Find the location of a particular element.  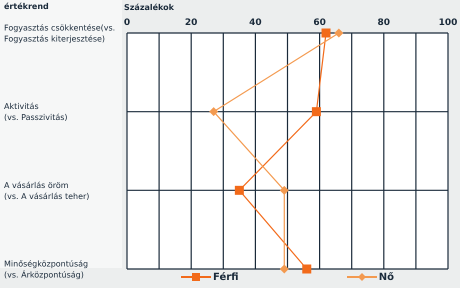

legend-label: Nő is located at coordinates (386, 277).